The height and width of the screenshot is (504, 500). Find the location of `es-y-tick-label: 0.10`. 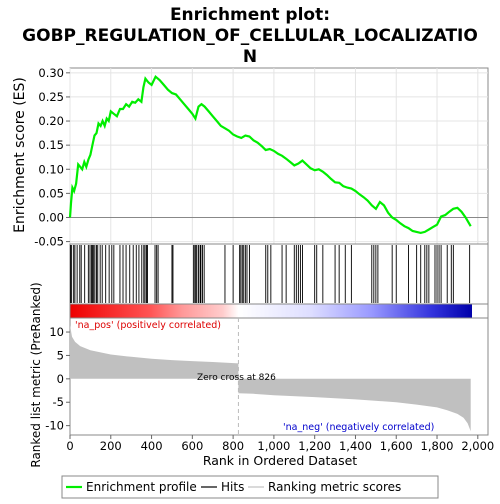

es-y-tick-label: 0.10 is located at coordinates (51, 169).